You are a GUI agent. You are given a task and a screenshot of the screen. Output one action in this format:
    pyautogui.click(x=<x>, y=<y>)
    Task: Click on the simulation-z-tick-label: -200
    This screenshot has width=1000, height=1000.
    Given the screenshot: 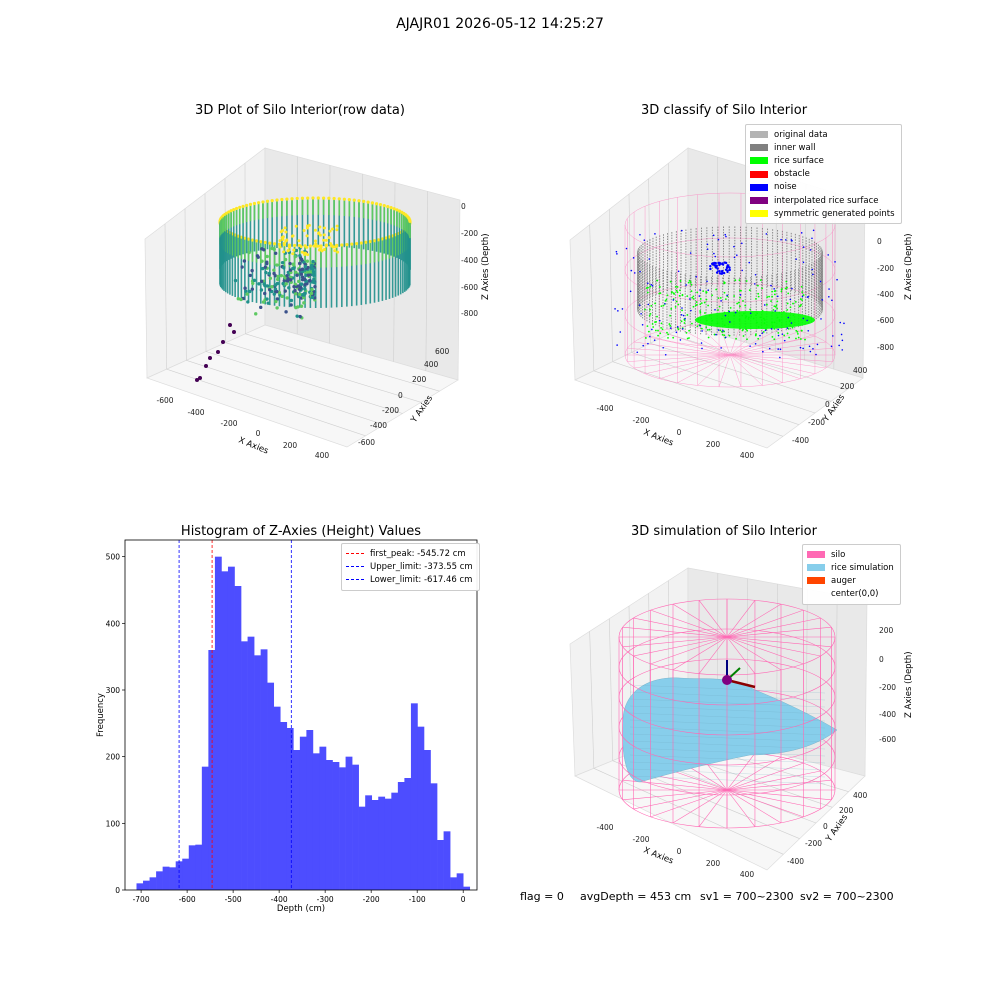 What is the action you would take?
    pyautogui.click(x=887, y=687)
    